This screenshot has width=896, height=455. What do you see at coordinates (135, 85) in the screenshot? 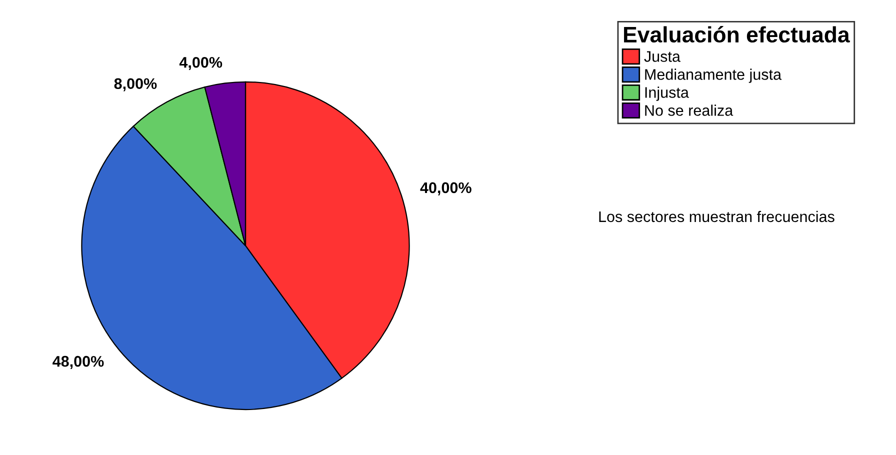
I see `data-label: 8,00%` at bounding box center [135, 85].